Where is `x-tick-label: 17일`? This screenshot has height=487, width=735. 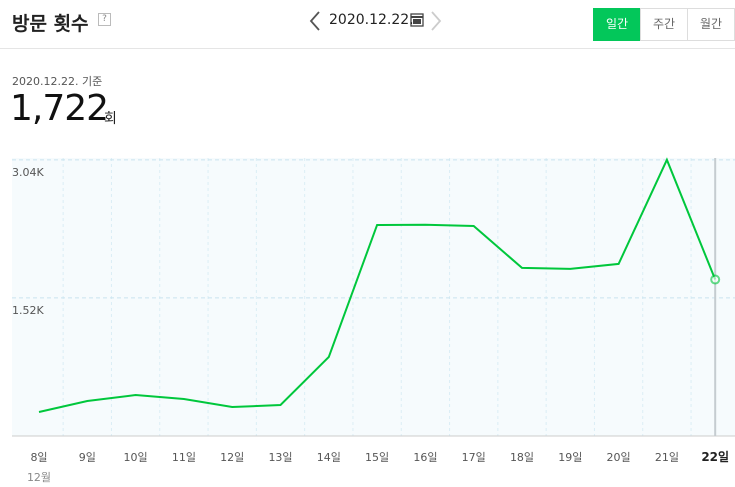
x-tick-label: 17일 is located at coordinates (474, 457).